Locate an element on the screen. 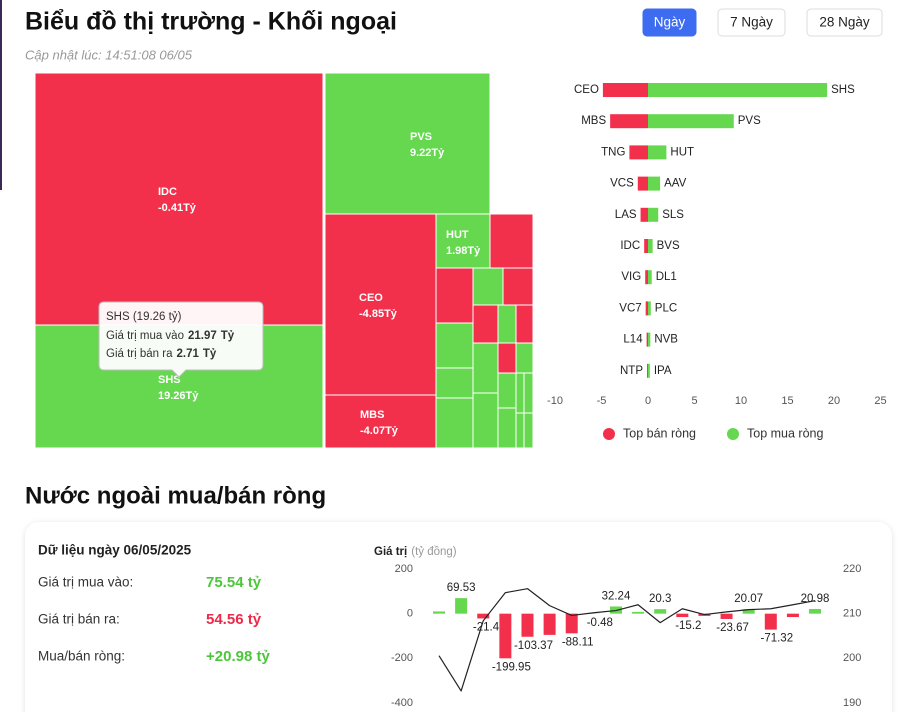 The width and height of the screenshot is (901, 712). bar-value-label: -21.43 is located at coordinates (489, 627).